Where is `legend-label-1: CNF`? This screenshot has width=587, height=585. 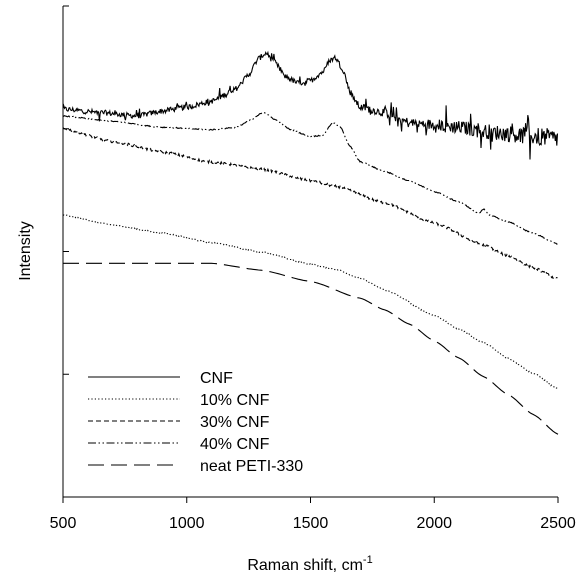
legend-label-1: CNF is located at coordinates (216, 378).